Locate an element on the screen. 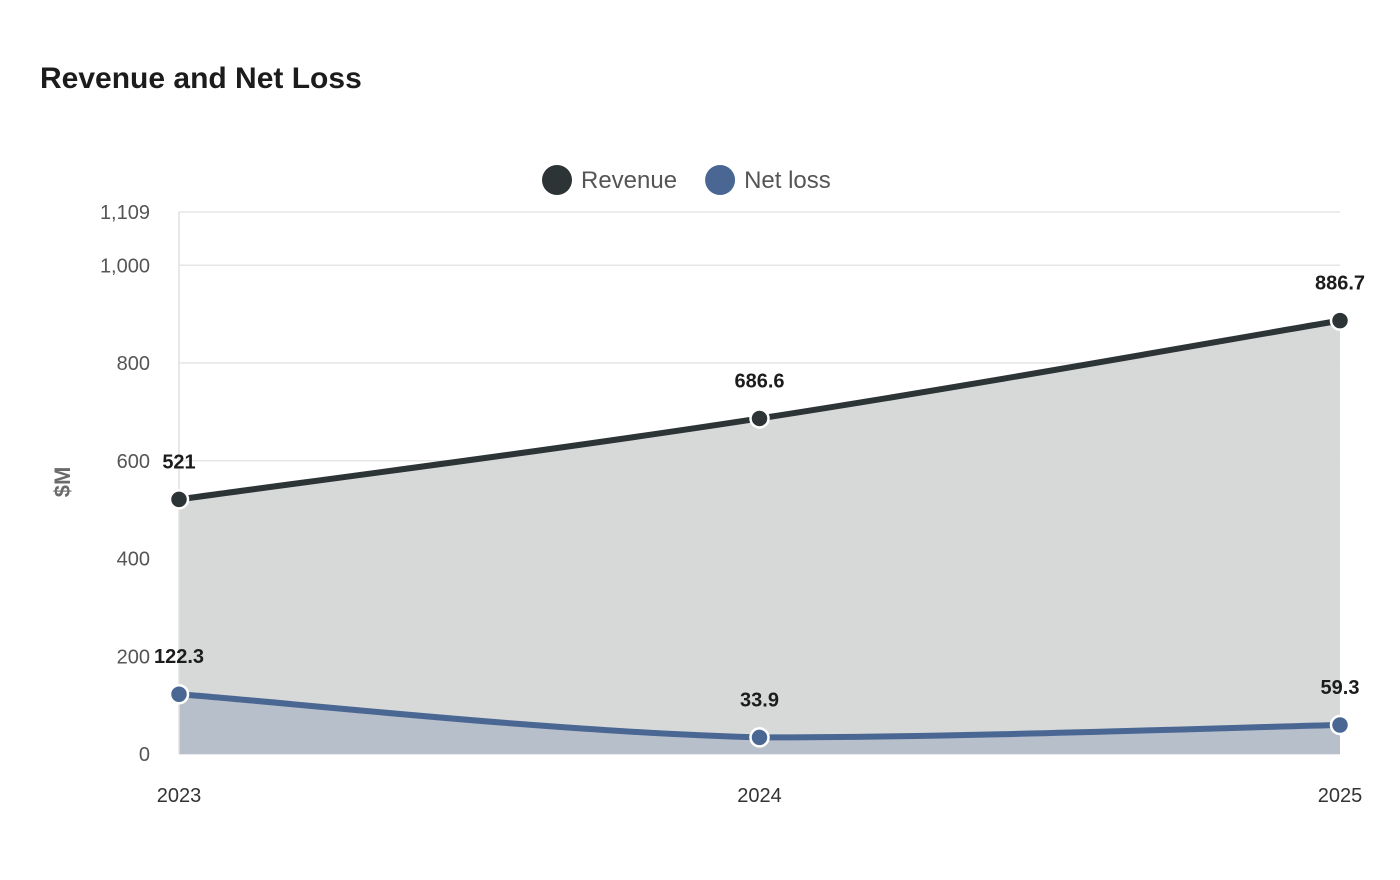 The width and height of the screenshot is (1400, 880). y-tick-label: 200 is located at coordinates (133, 657).